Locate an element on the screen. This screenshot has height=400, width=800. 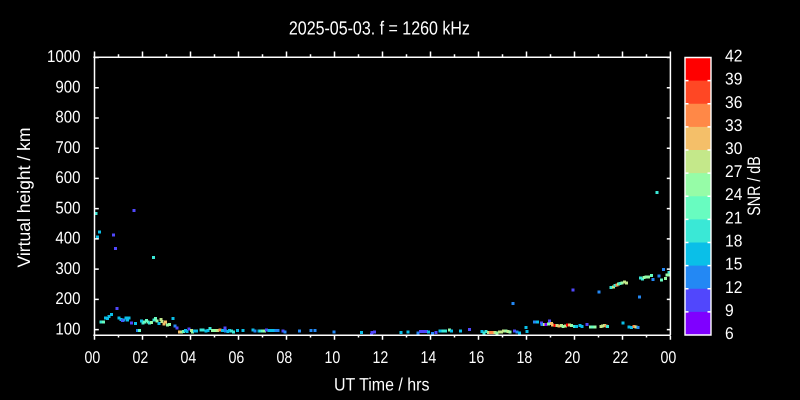
svg-text: 20 is located at coordinates (573, 357).